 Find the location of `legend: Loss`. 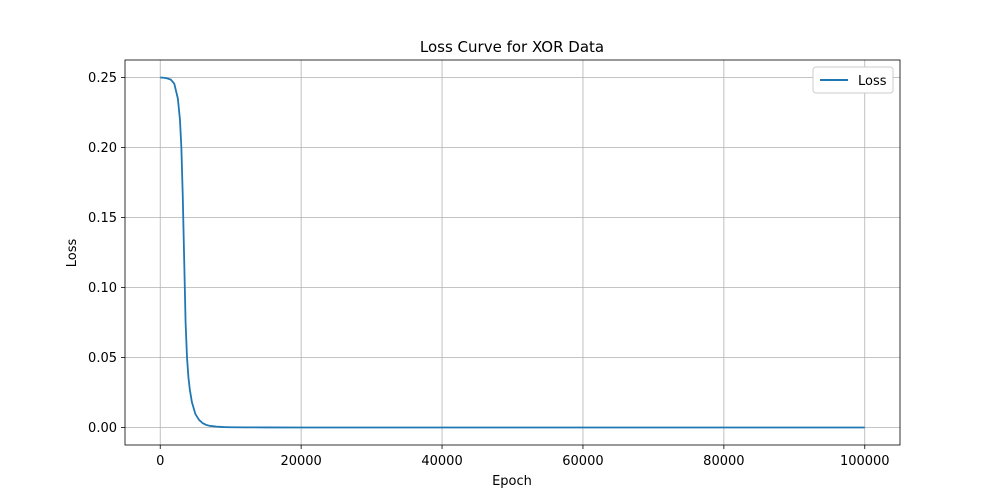

legend: Loss is located at coordinates (853, 80).